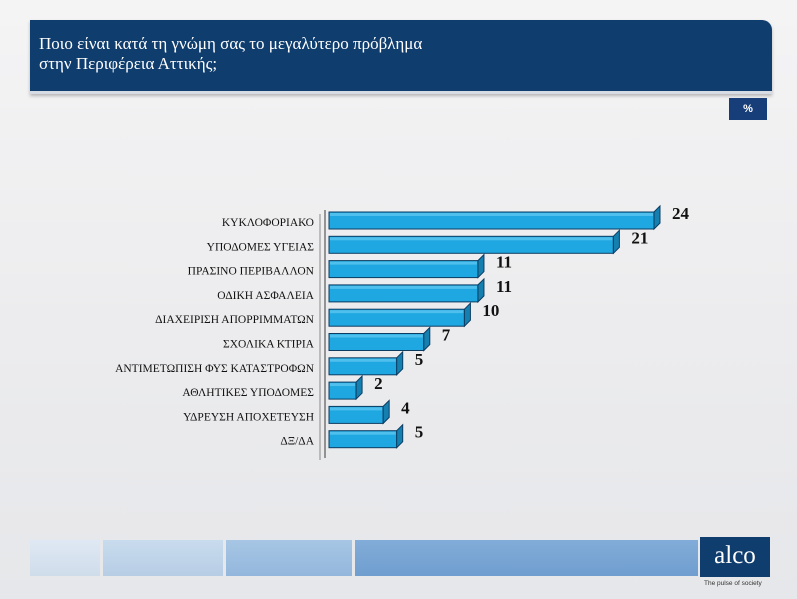 The image size is (797, 599). I want to click on category-label: ΥΔΡΕΥΣΗ ΑΠΟΧΕΤΕΥΣΗ, so click(248, 417).